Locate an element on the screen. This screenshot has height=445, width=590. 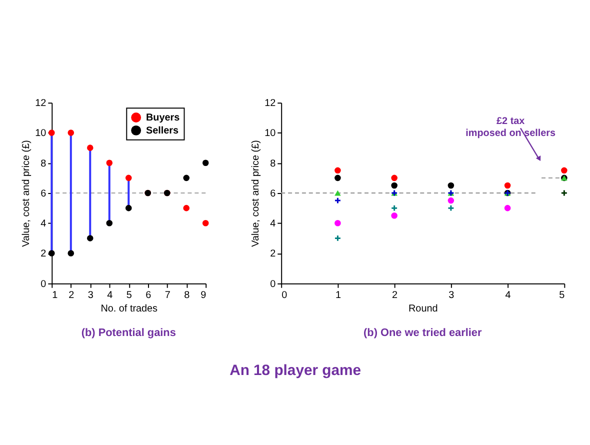
x-tick-label: 0 is located at coordinates (285, 295).